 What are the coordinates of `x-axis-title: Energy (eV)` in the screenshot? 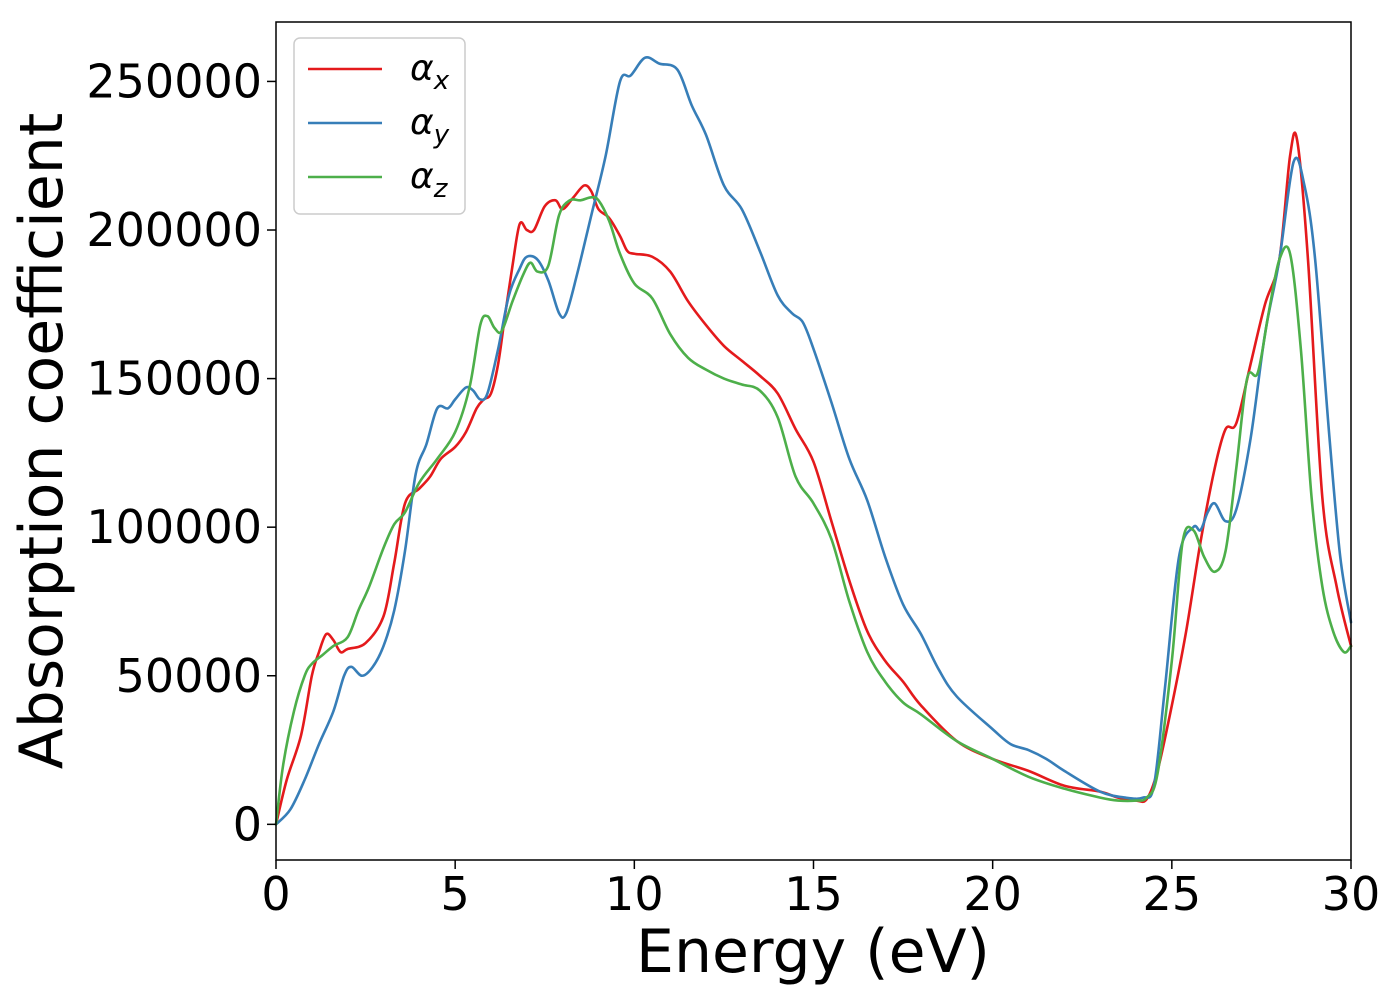 It's located at (813, 952).